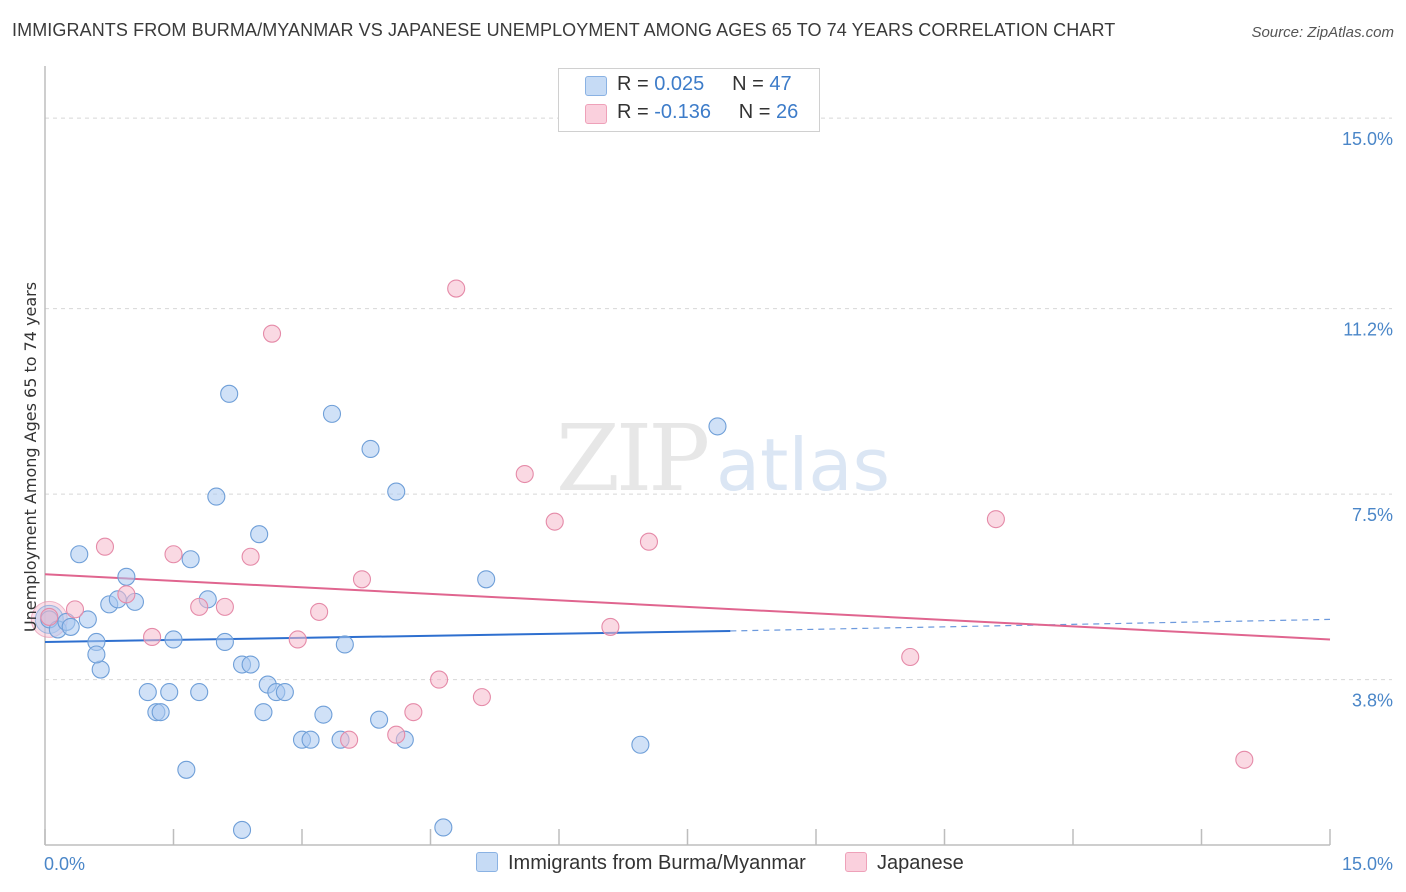  Describe the element at coordinates (1367, 139) in the screenshot. I see `y-tick-label: 15.0%` at that location.